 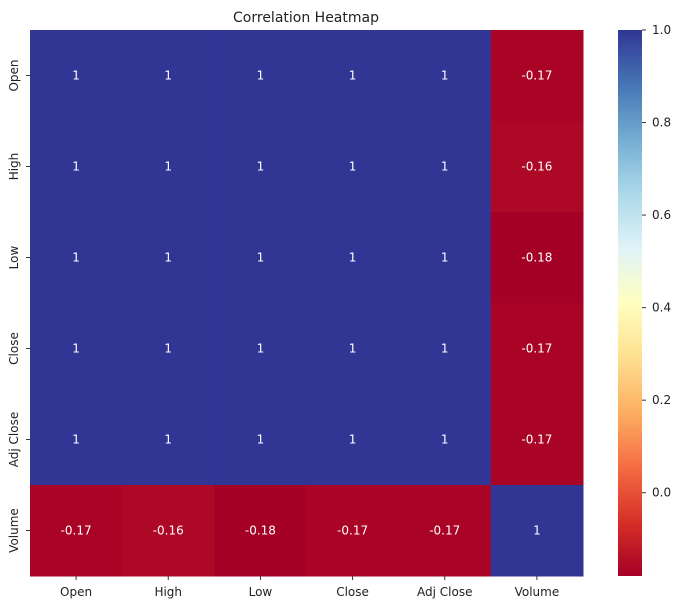 I want to click on colorbar-gradient, so click(x=630, y=303).